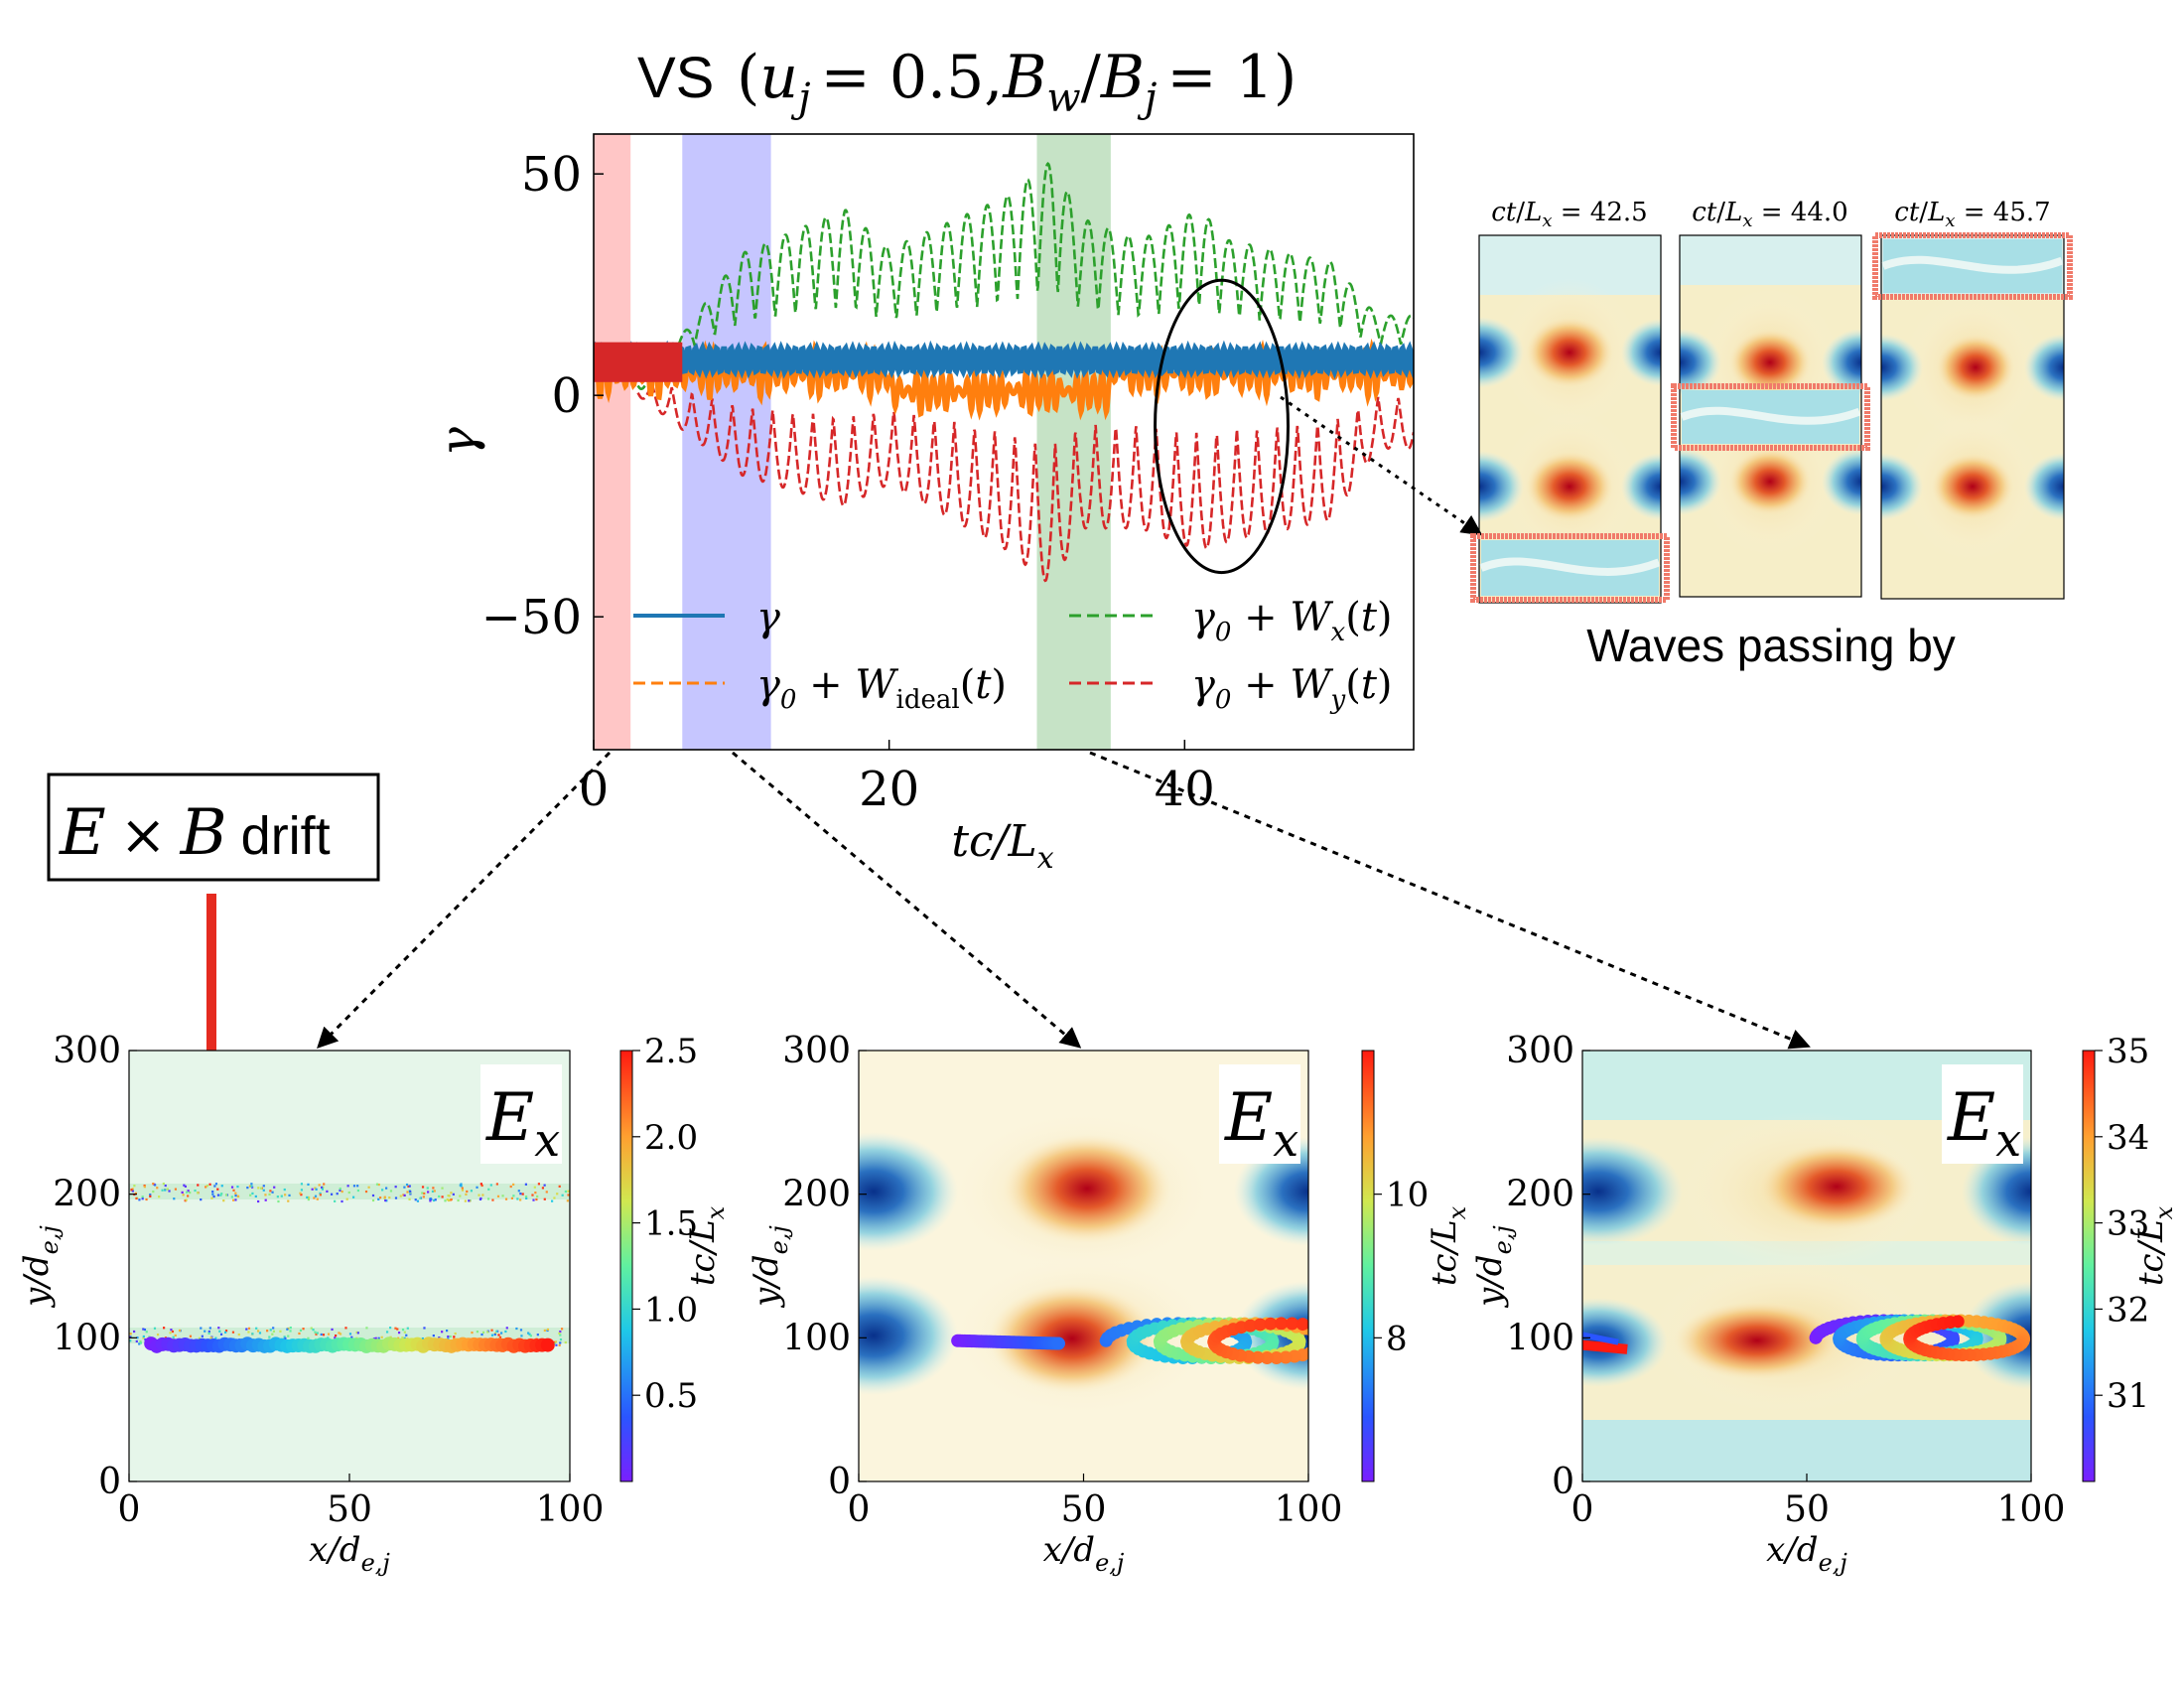 This screenshot has width=2184, height=1688. I want to click on panel-3-xlabel: x/de,j, so click(1806, 1553).